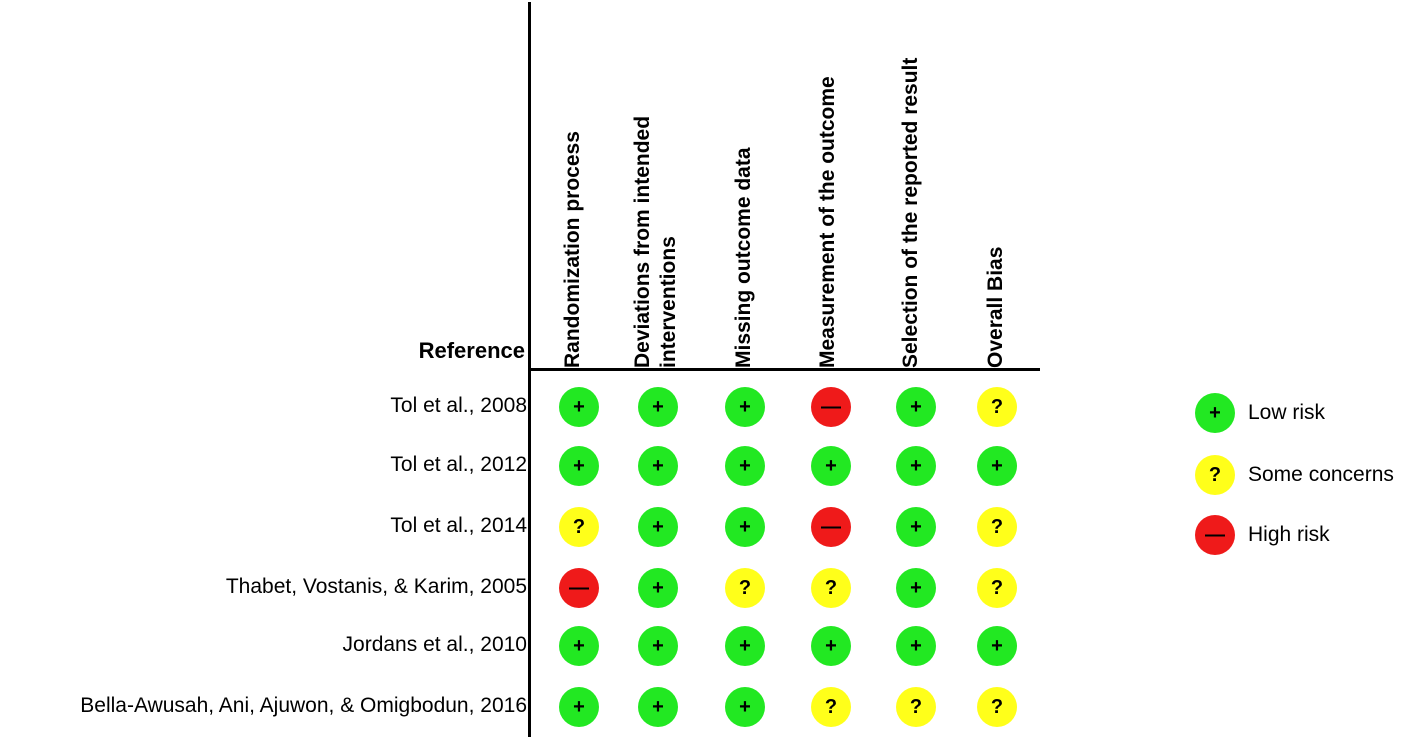  I want to click on column-header-overall: Overall Bias, so click(995, 307).